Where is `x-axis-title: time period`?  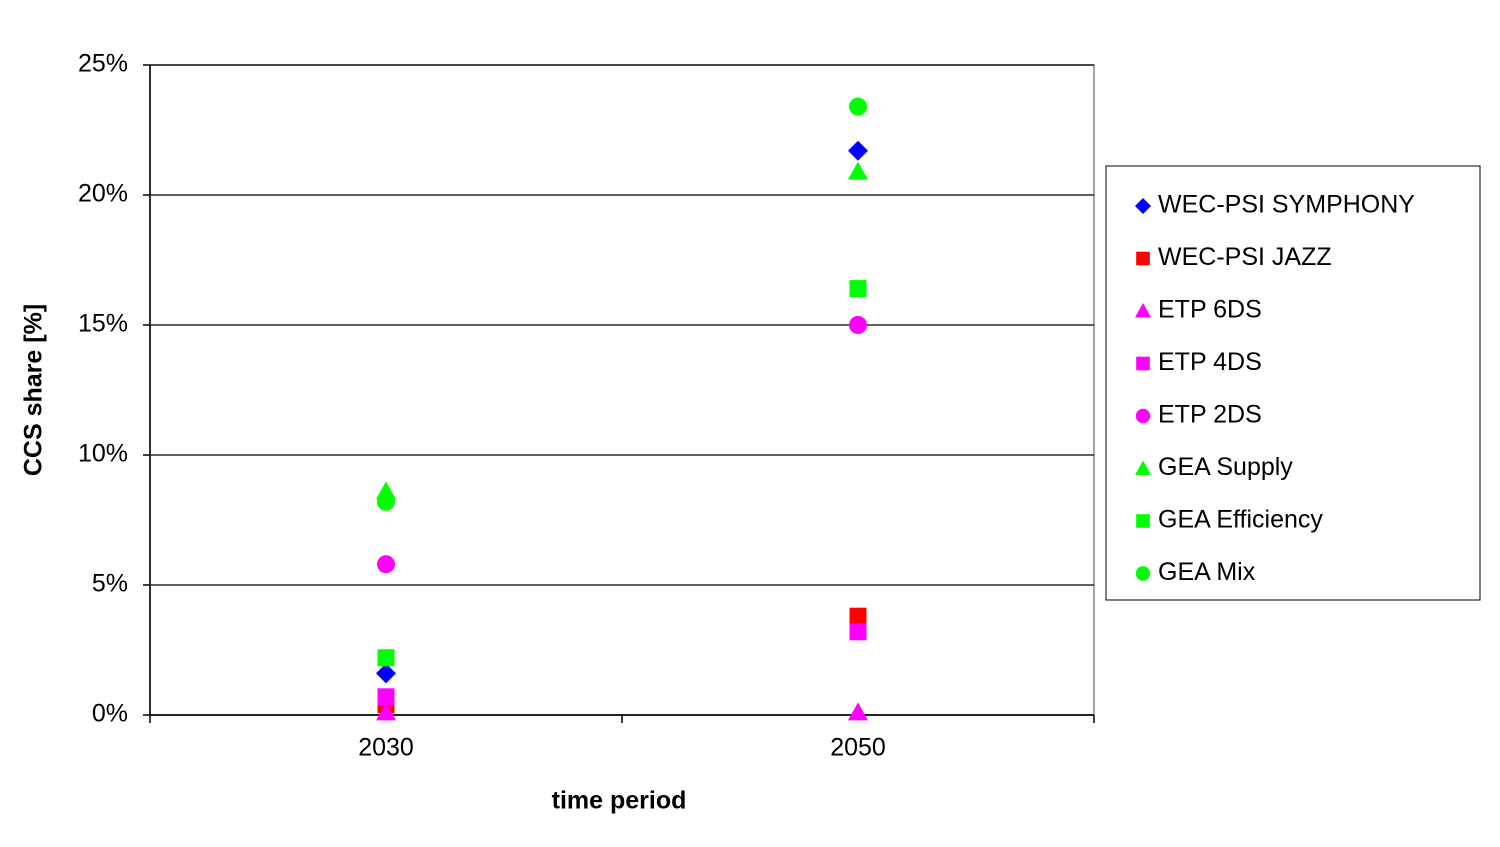
x-axis-title: time period is located at coordinates (619, 801).